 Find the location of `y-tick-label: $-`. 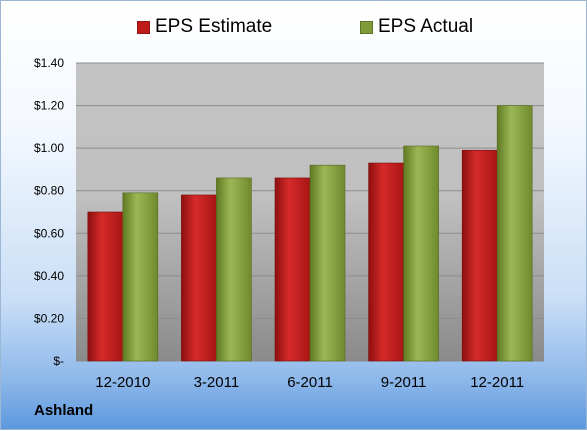

y-tick-label: $- is located at coordinates (58, 361).